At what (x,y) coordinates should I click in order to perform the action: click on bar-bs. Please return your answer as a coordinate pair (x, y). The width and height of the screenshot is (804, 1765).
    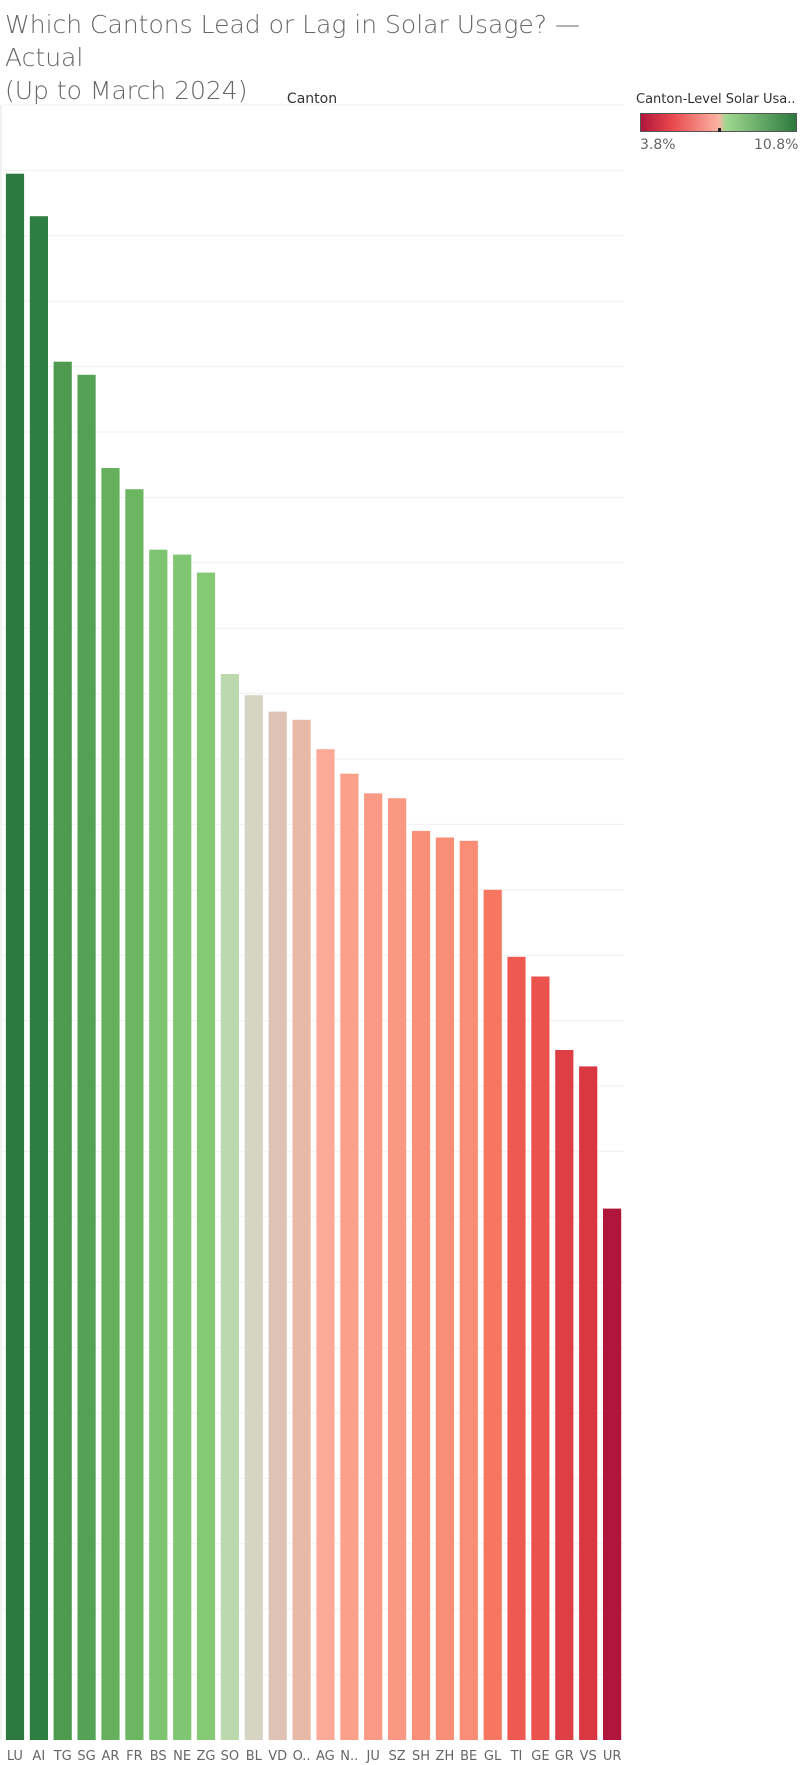
    Looking at the image, I should click on (158, 1145).